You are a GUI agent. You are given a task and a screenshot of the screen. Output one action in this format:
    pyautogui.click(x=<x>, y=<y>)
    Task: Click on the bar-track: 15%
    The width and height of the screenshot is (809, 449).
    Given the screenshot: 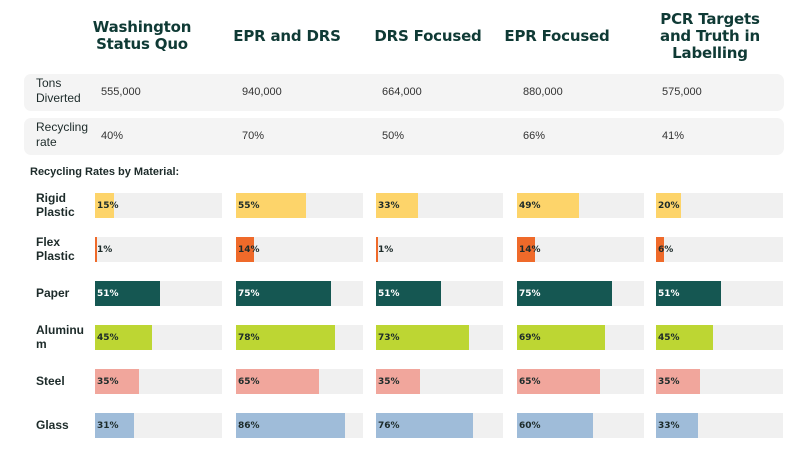 What is the action you would take?
    pyautogui.click(x=158, y=205)
    